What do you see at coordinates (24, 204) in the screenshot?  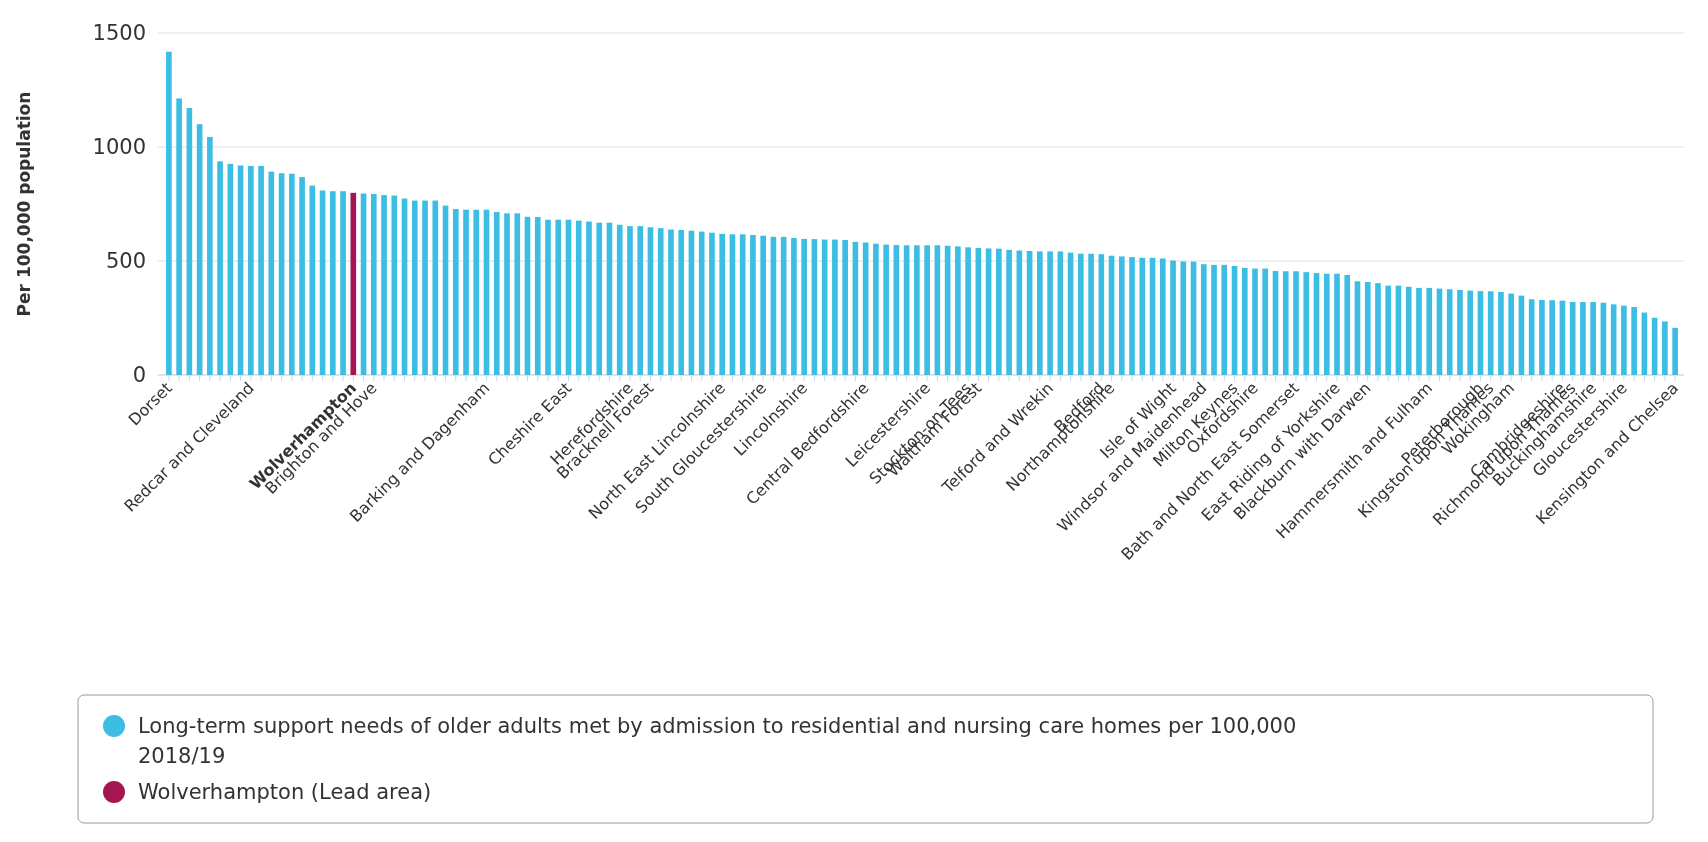 I see `y-axis-title: Per 100,000 population` at bounding box center [24, 204].